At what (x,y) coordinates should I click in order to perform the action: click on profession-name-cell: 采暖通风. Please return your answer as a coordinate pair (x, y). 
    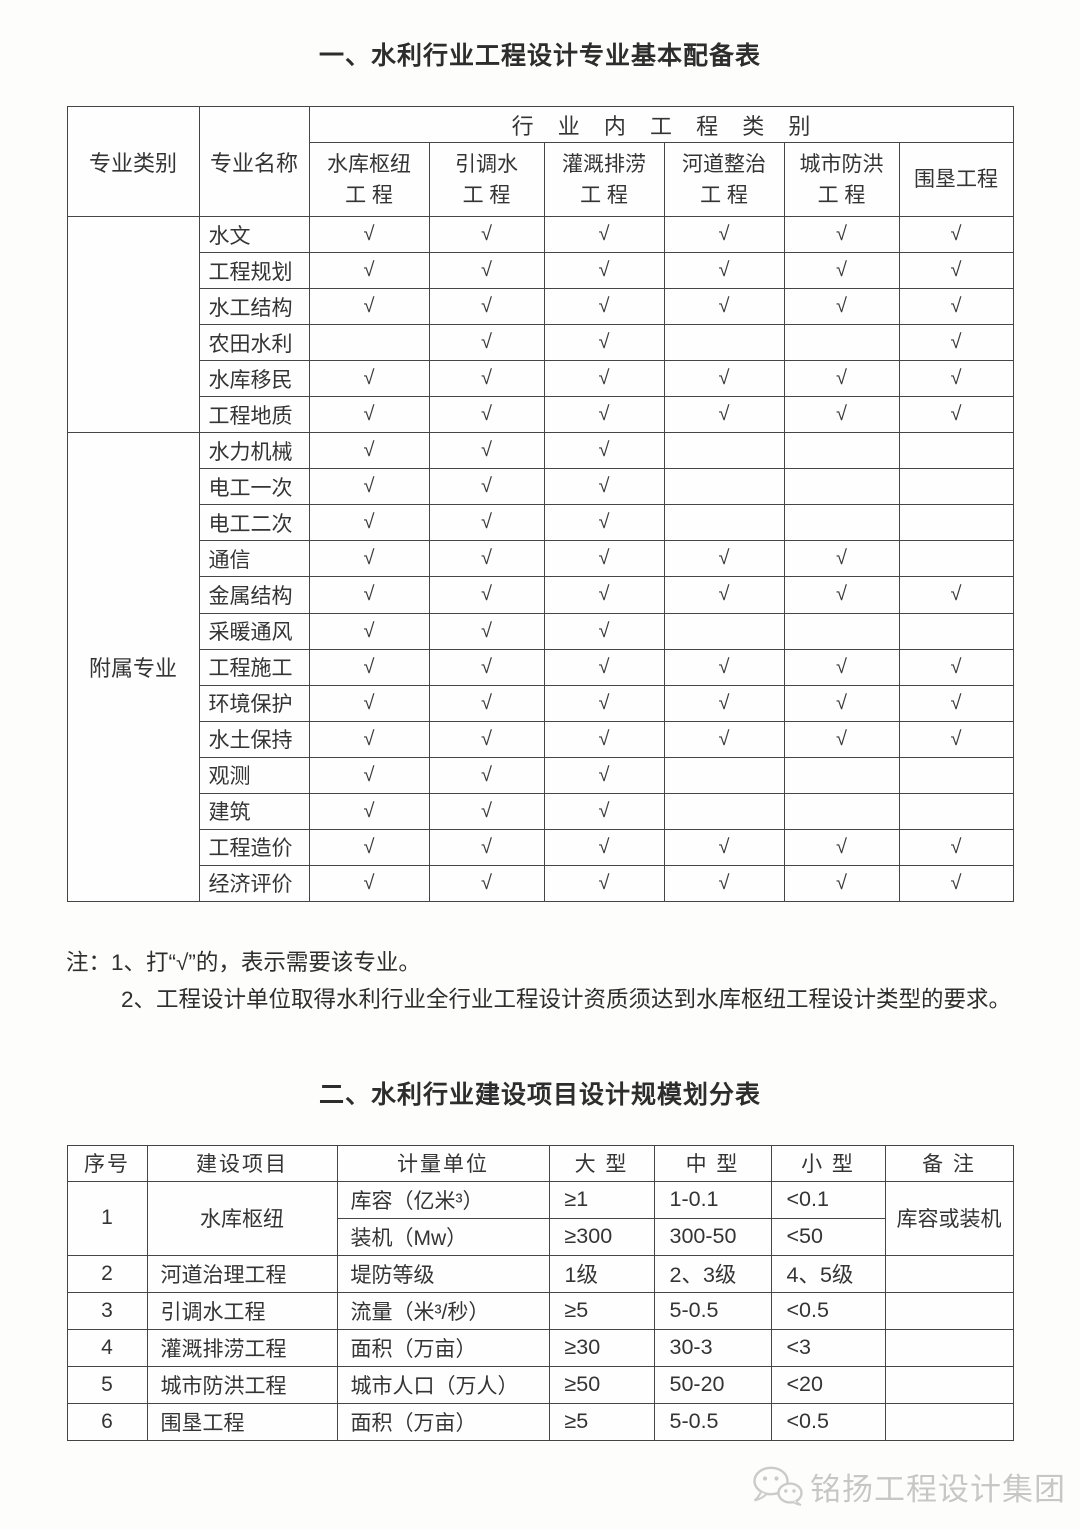
    Looking at the image, I should click on (254, 631).